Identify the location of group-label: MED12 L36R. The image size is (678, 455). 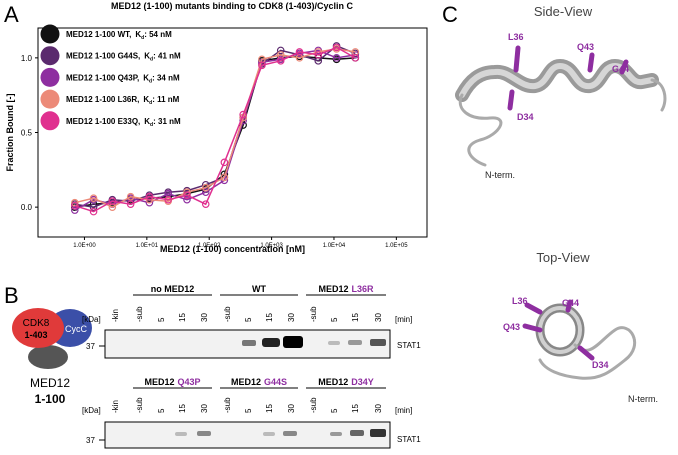
(346, 289).